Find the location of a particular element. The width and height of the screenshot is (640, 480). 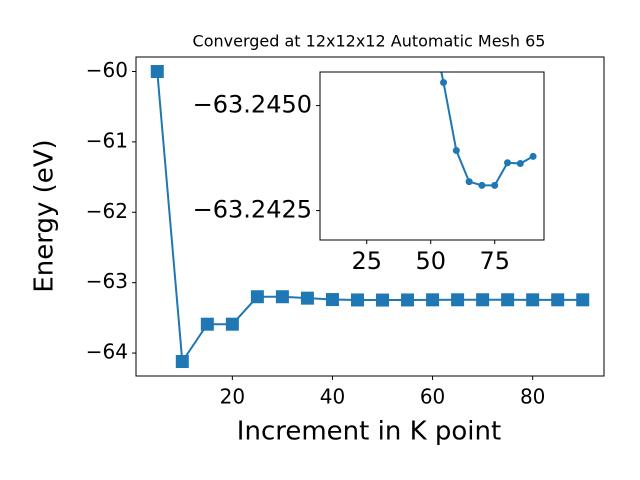

y-tick-label: −61 is located at coordinates (107, 140).